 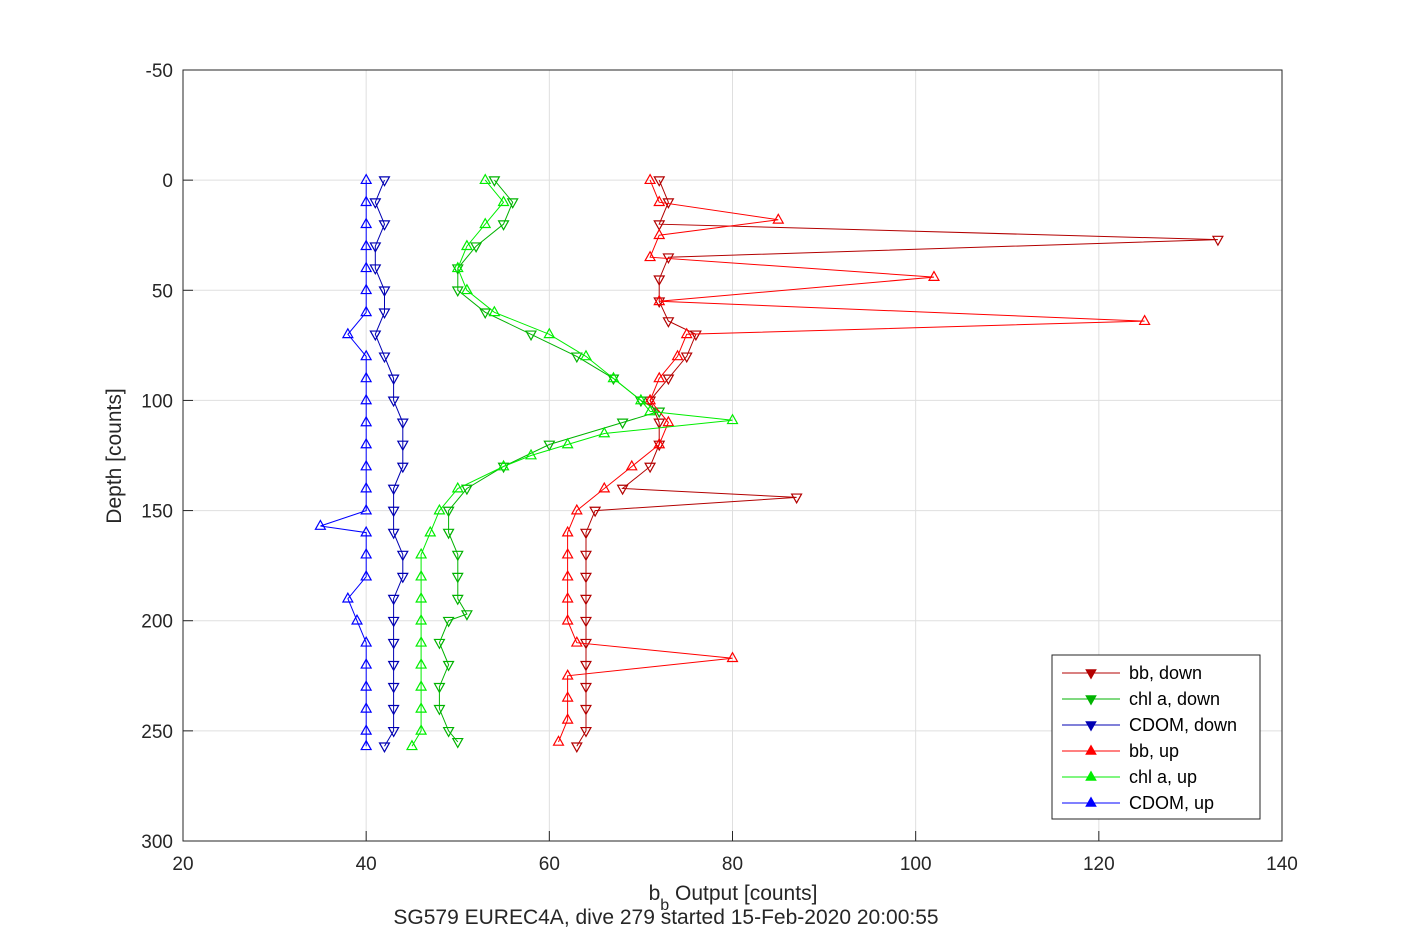 I want to click on x-tick-label: 120, so click(x=1099, y=864).